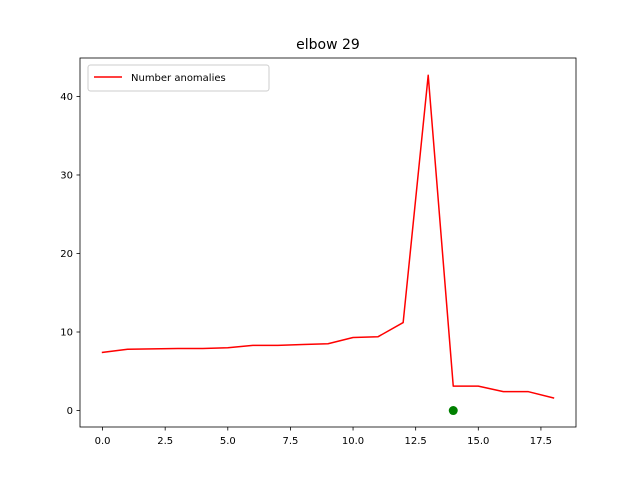 The image size is (640, 480). Describe the element at coordinates (478, 441) in the screenshot. I see `x-tick-label: 15.0` at that location.